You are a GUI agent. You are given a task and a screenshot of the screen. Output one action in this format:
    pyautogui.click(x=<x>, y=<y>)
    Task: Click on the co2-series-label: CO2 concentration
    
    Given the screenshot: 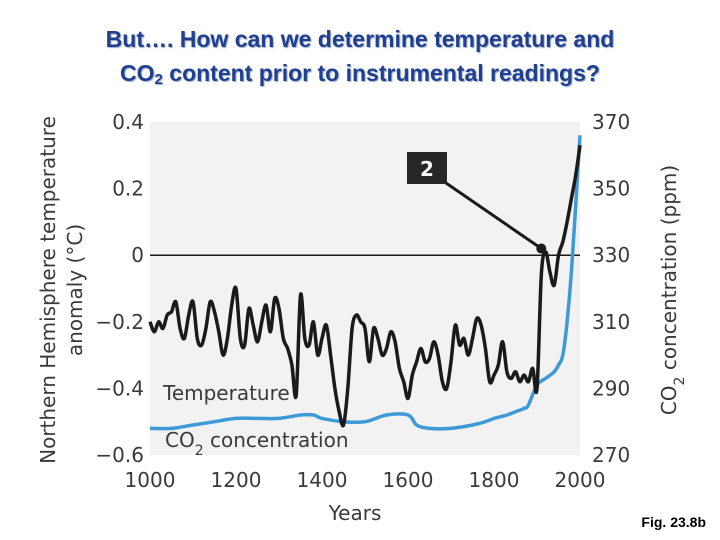 What is the action you would take?
    pyautogui.click(x=257, y=443)
    